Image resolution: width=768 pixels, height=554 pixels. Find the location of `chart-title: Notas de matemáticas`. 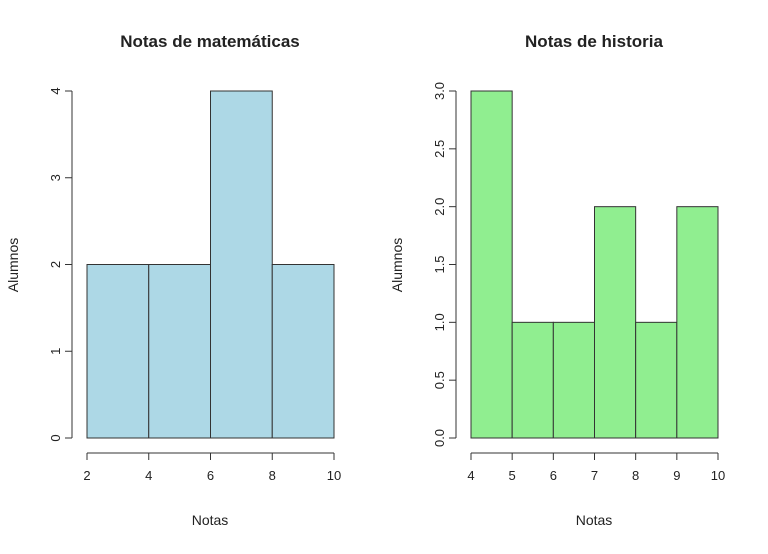

chart-title: Notas de matemáticas is located at coordinates (210, 41).